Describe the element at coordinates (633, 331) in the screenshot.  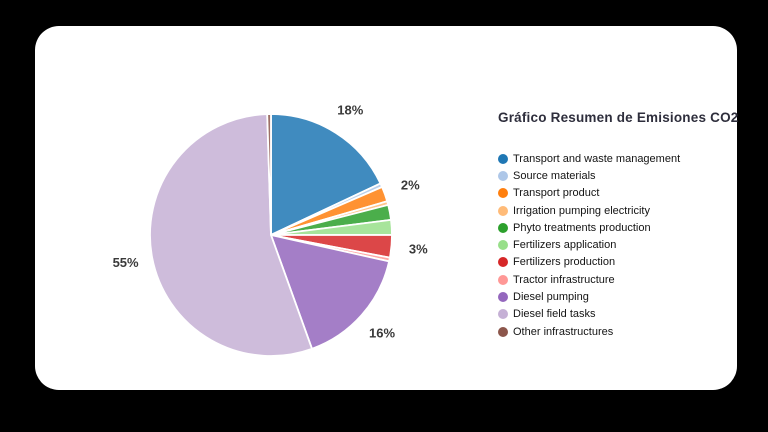
I see `legend-item-other-infrastructures: Other infrastructures` at that location.